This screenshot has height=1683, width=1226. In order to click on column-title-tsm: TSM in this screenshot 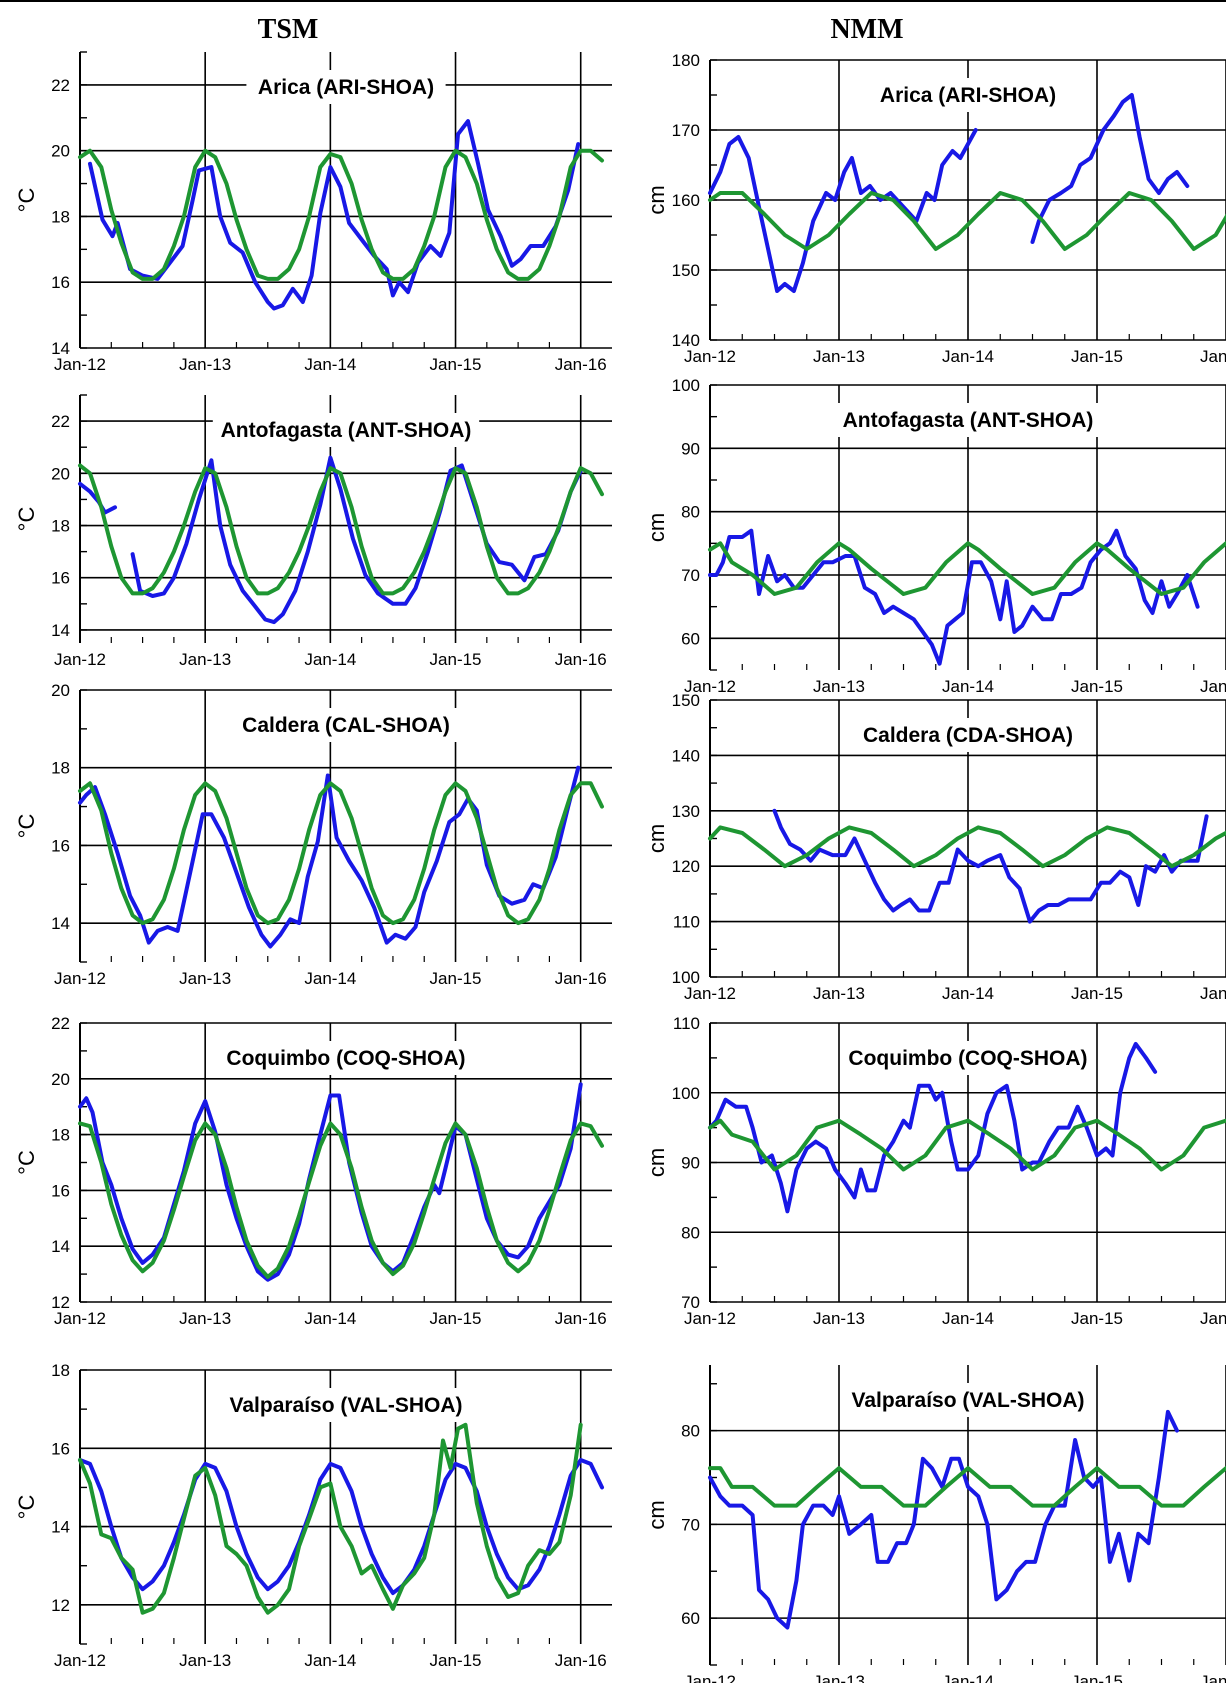, I will do `click(288, 29)`.